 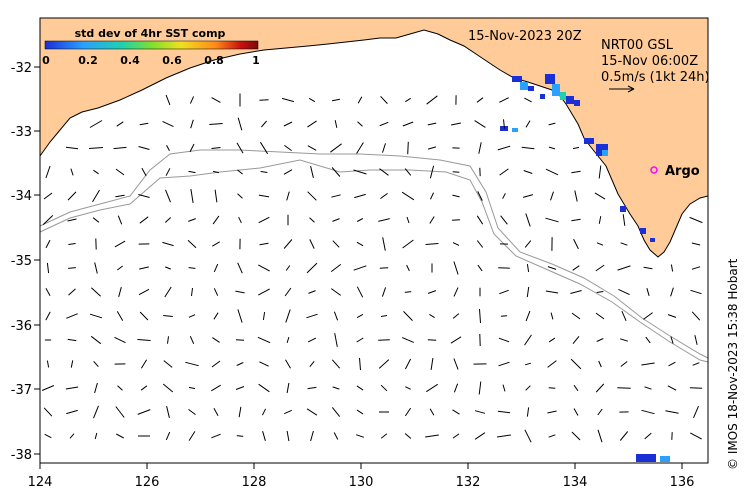 I want to click on y-tick-label: -33, so click(x=21, y=132).